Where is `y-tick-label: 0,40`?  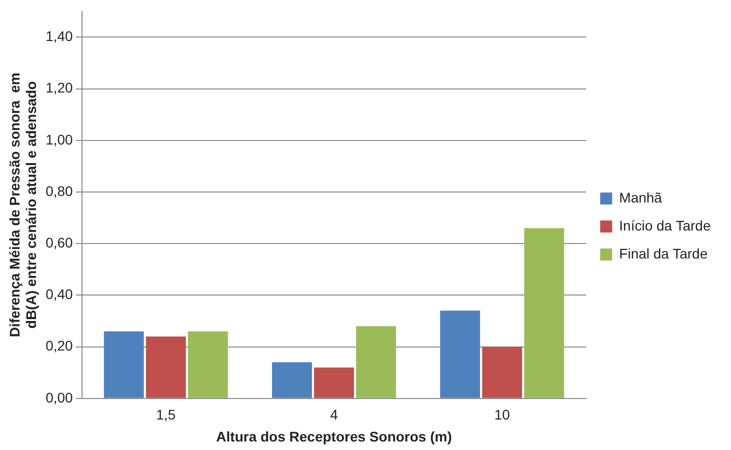 y-tick-label: 0,40 is located at coordinates (60, 294).